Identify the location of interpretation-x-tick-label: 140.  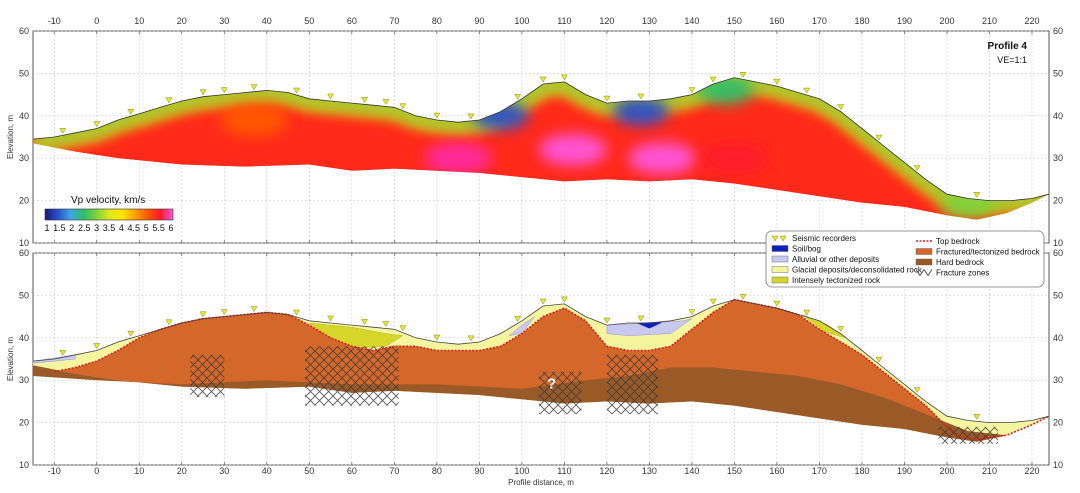
(691, 471).